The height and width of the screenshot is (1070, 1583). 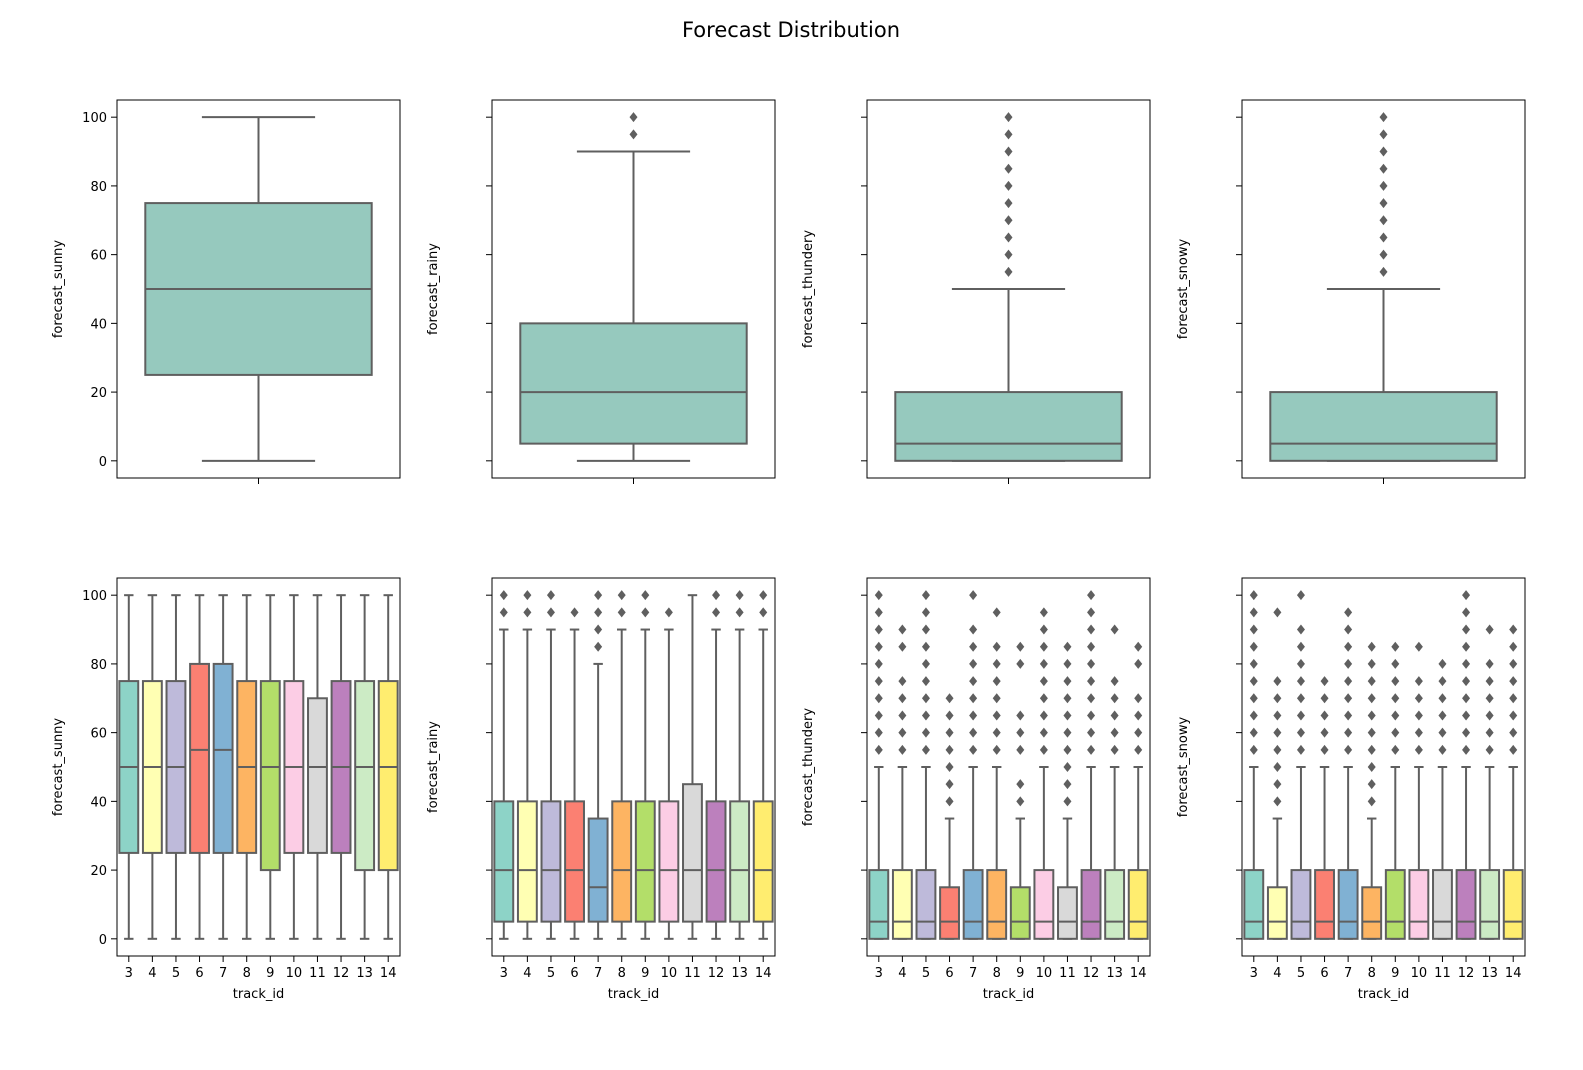 I want to click on x-tick-label: 9, so click(x=645, y=973).